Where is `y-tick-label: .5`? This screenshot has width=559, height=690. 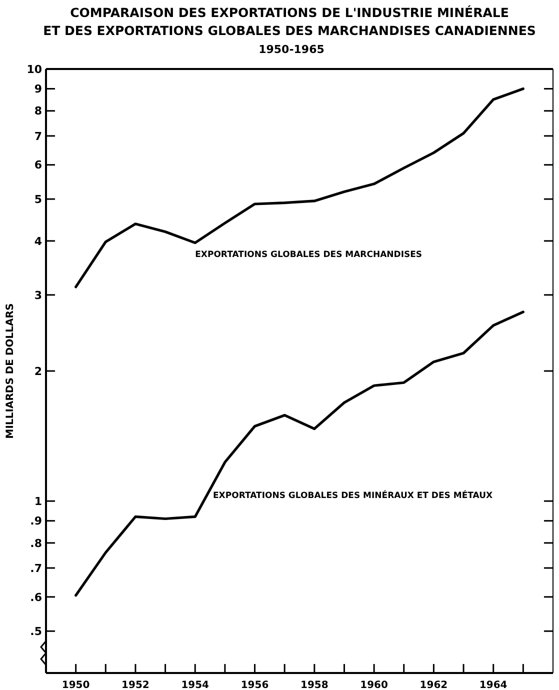
y-tick-label: .5 is located at coordinates (36, 631).